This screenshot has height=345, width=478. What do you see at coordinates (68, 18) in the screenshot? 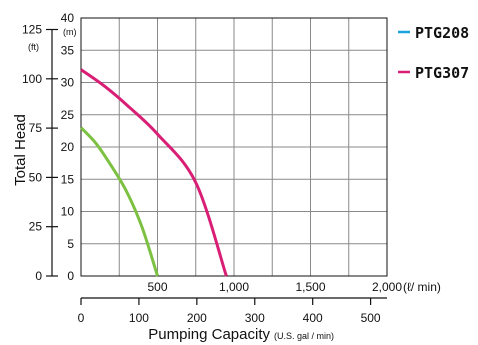
I see `y-tick-label-meters: 40` at bounding box center [68, 18].